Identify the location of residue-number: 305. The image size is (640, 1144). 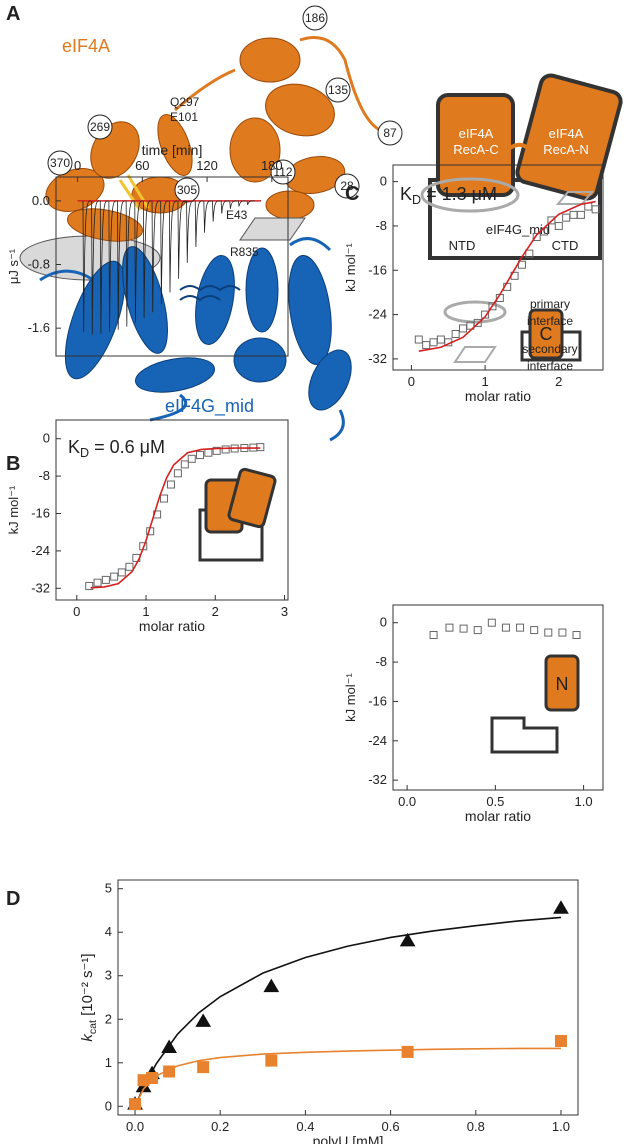
(187, 190).